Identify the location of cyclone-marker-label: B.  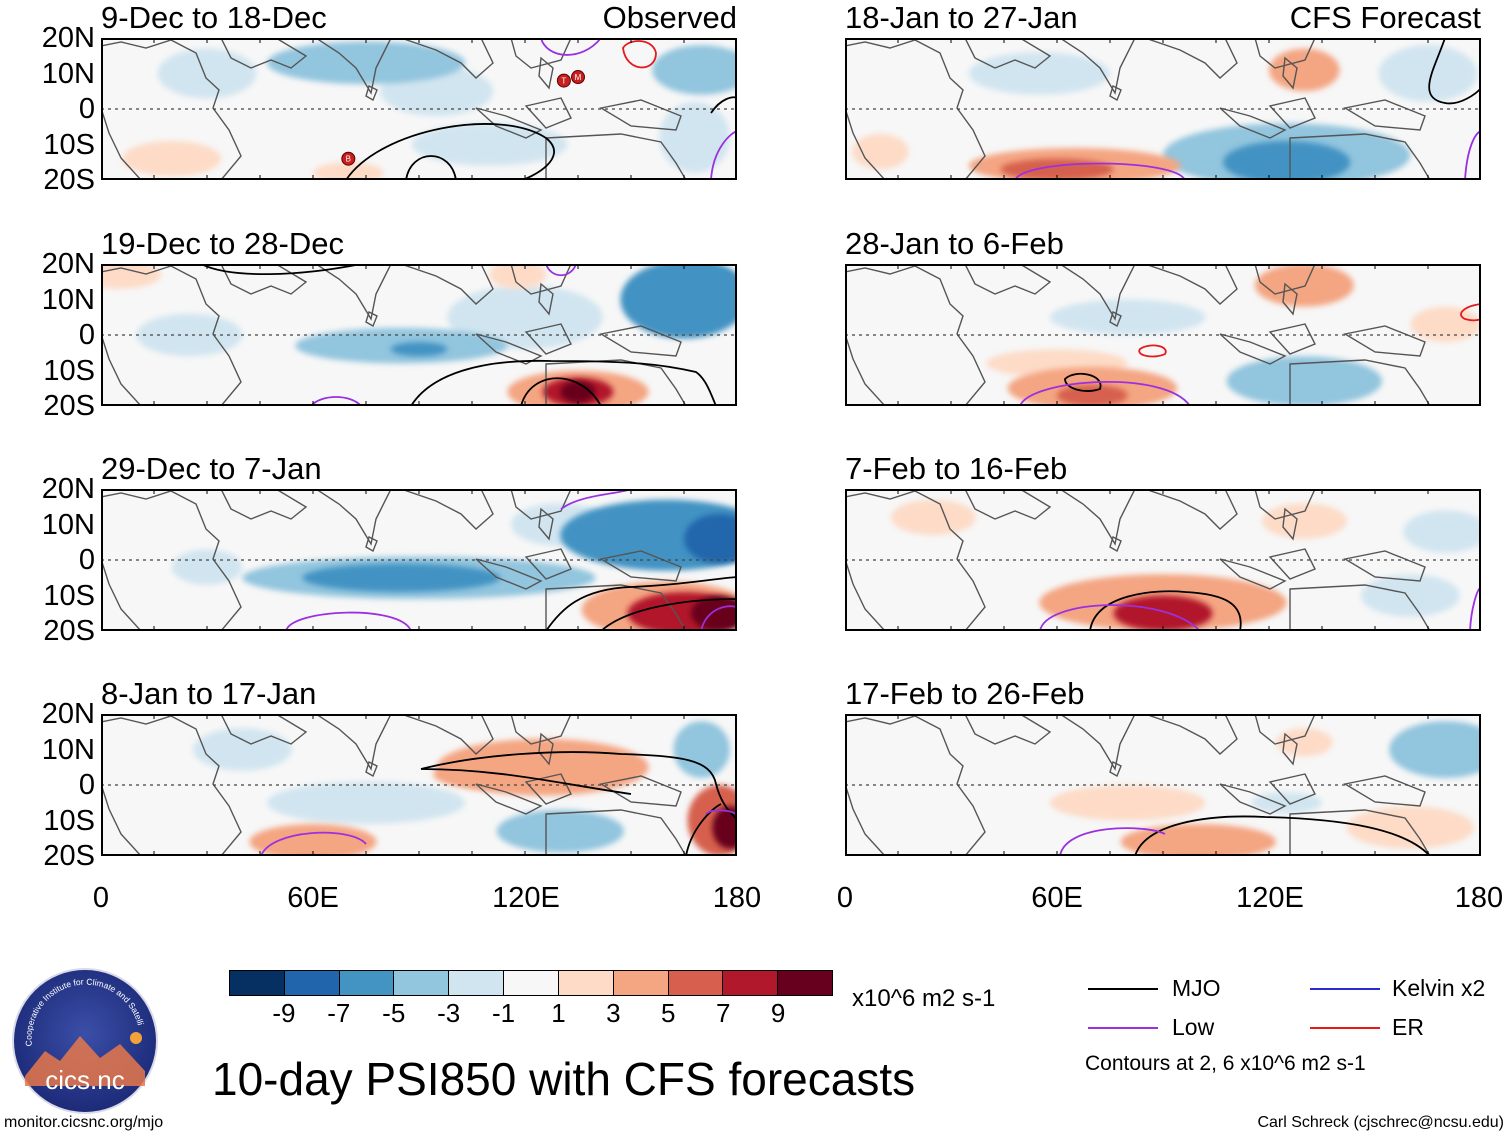
(348, 159).